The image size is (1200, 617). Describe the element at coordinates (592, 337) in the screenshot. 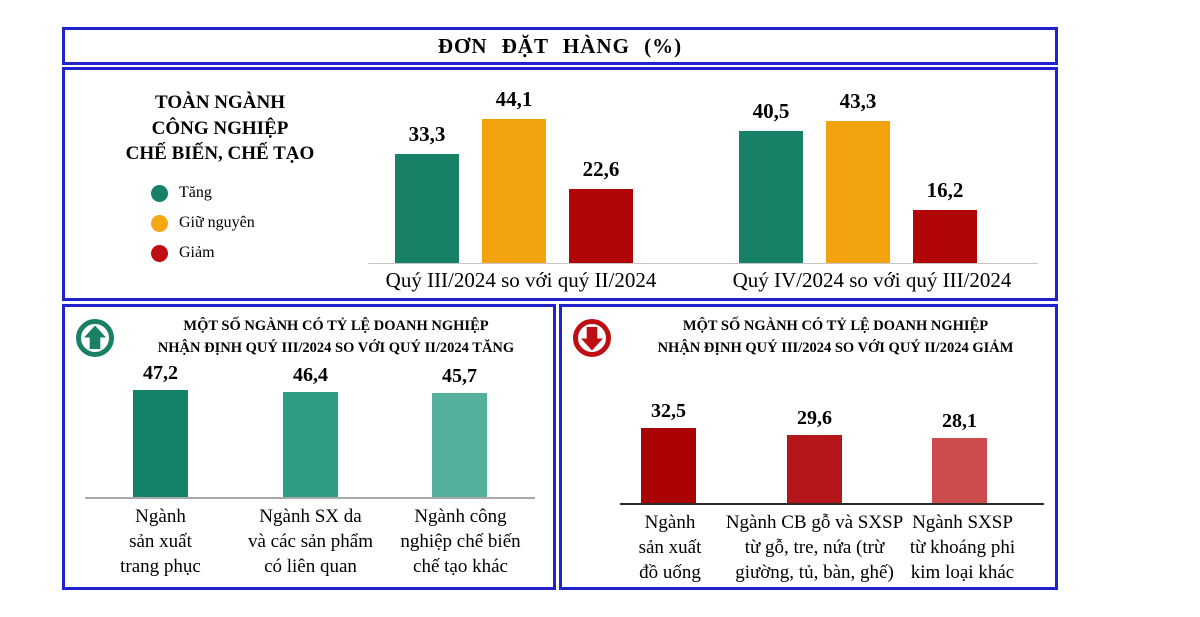

I see `down-arrow-icon` at that location.